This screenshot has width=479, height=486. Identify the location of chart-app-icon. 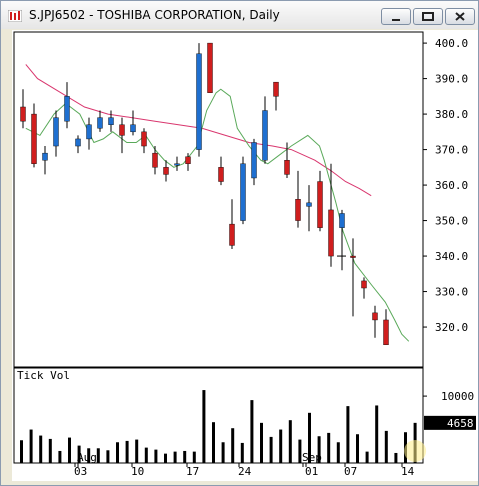
(15, 16).